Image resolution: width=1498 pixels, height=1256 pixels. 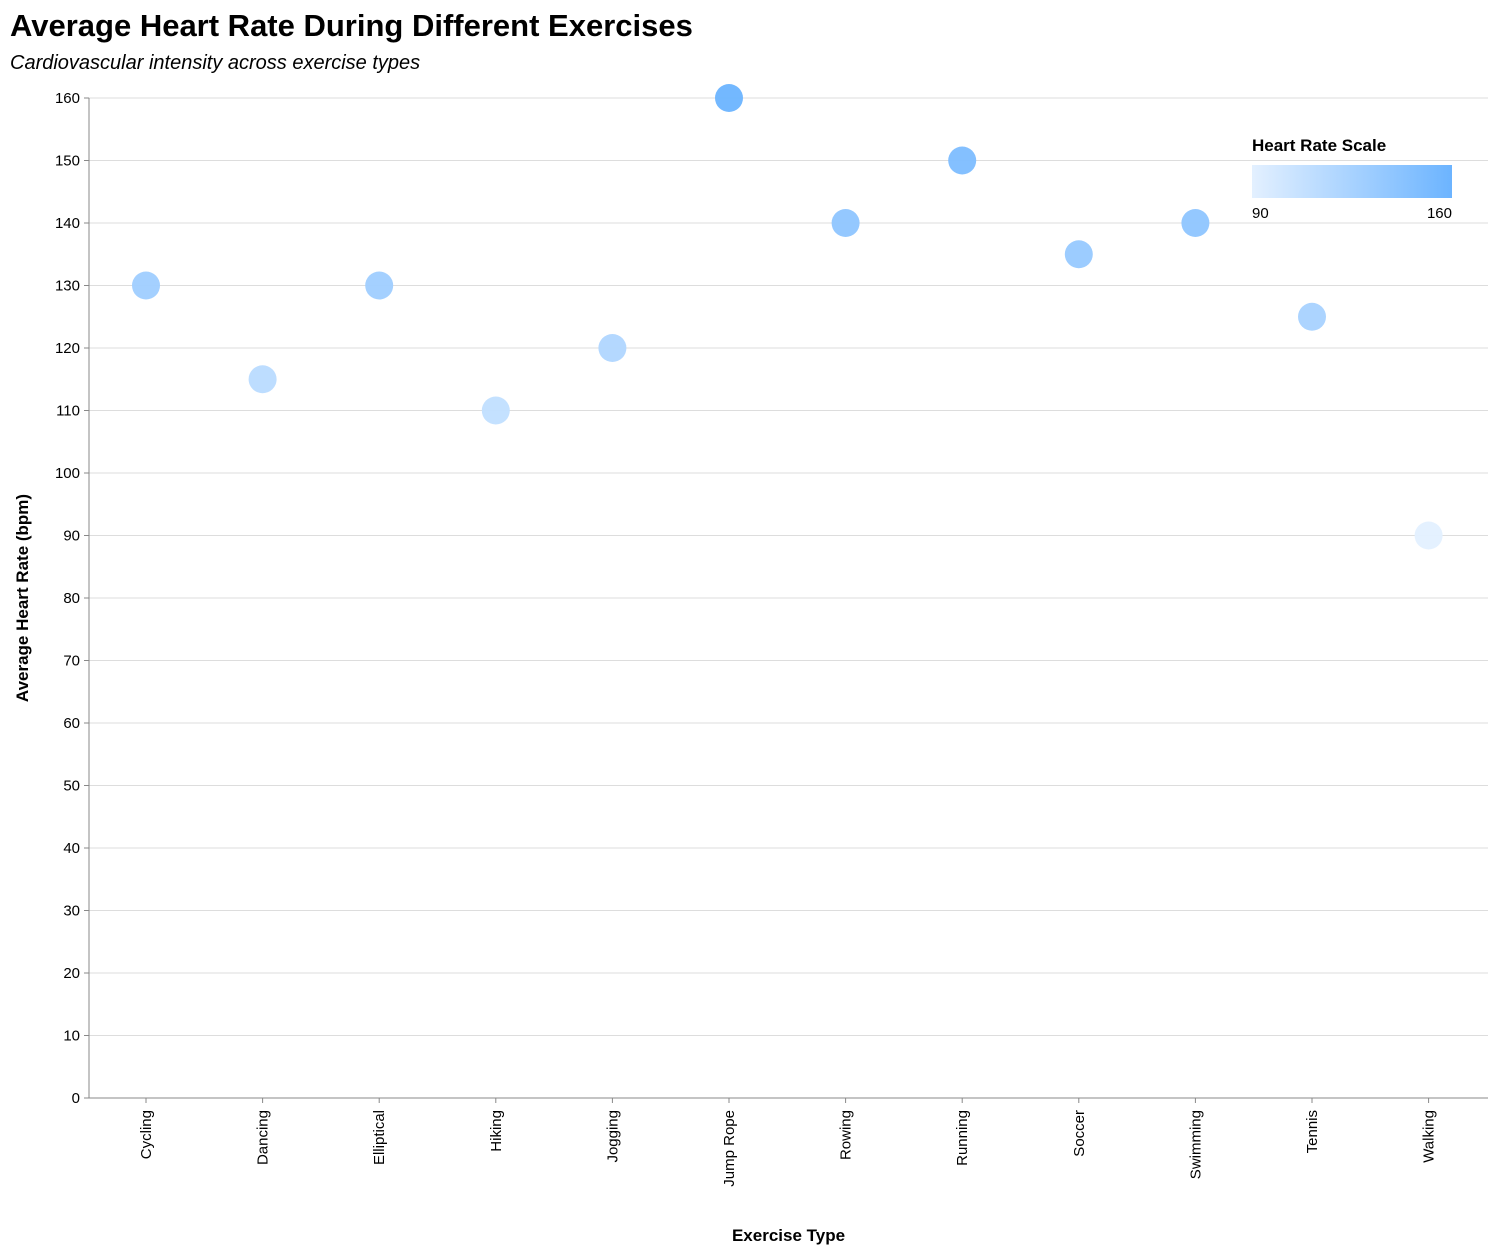 I want to click on x-tick-label: Jump Rope, so click(x=729, y=1148).